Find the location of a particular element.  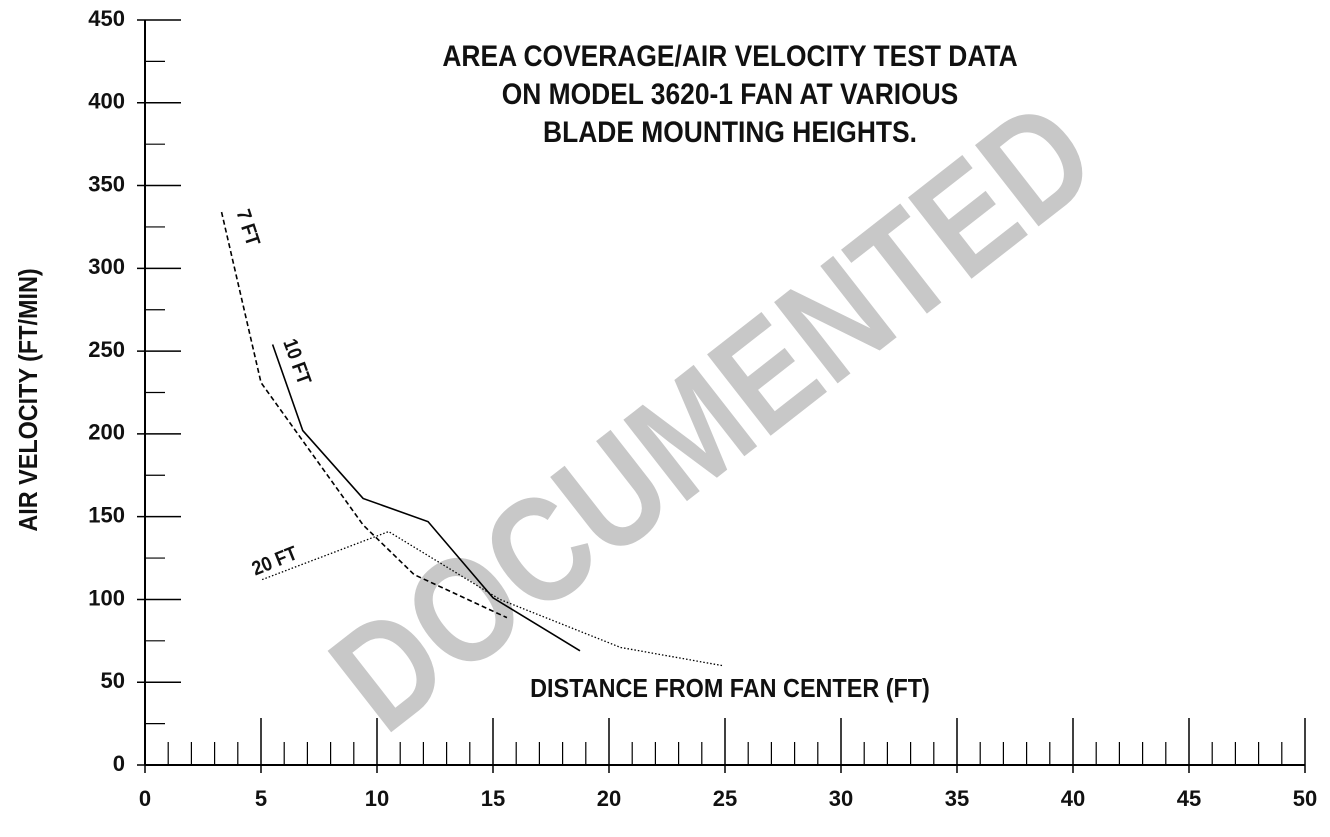

y-tick-label: 250 is located at coordinates (106, 349).